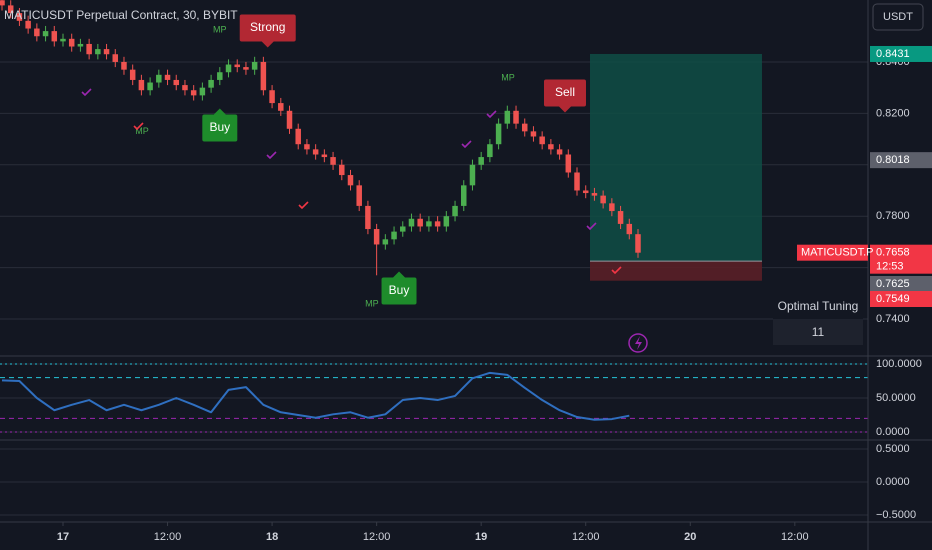  I want to click on price-label: 0.8431, so click(893, 54).